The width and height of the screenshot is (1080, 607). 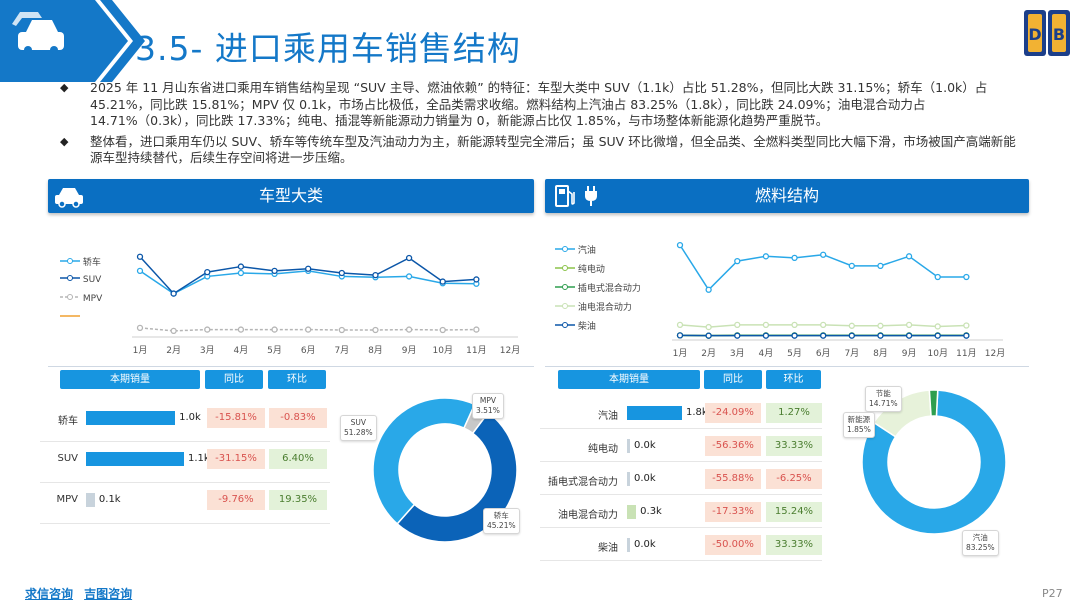 What do you see at coordinates (883, 399) in the screenshot?
I see `donut-label-energy-saving: 节能 14.71%` at bounding box center [883, 399].